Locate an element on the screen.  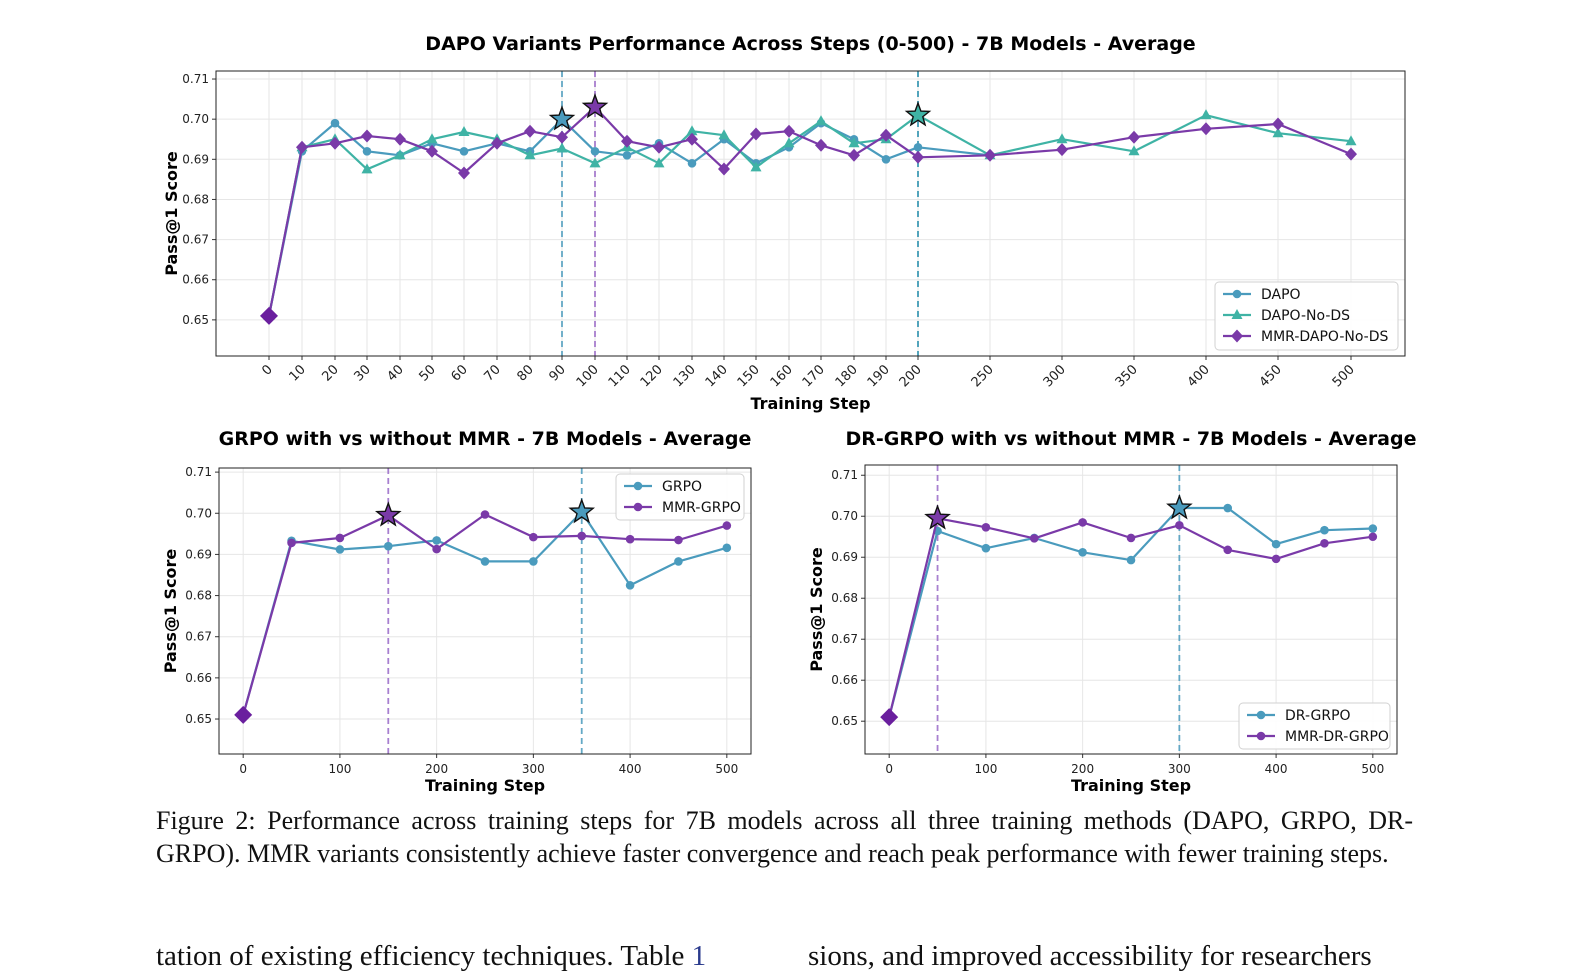
legend-box is located at coordinates (1306, 316).